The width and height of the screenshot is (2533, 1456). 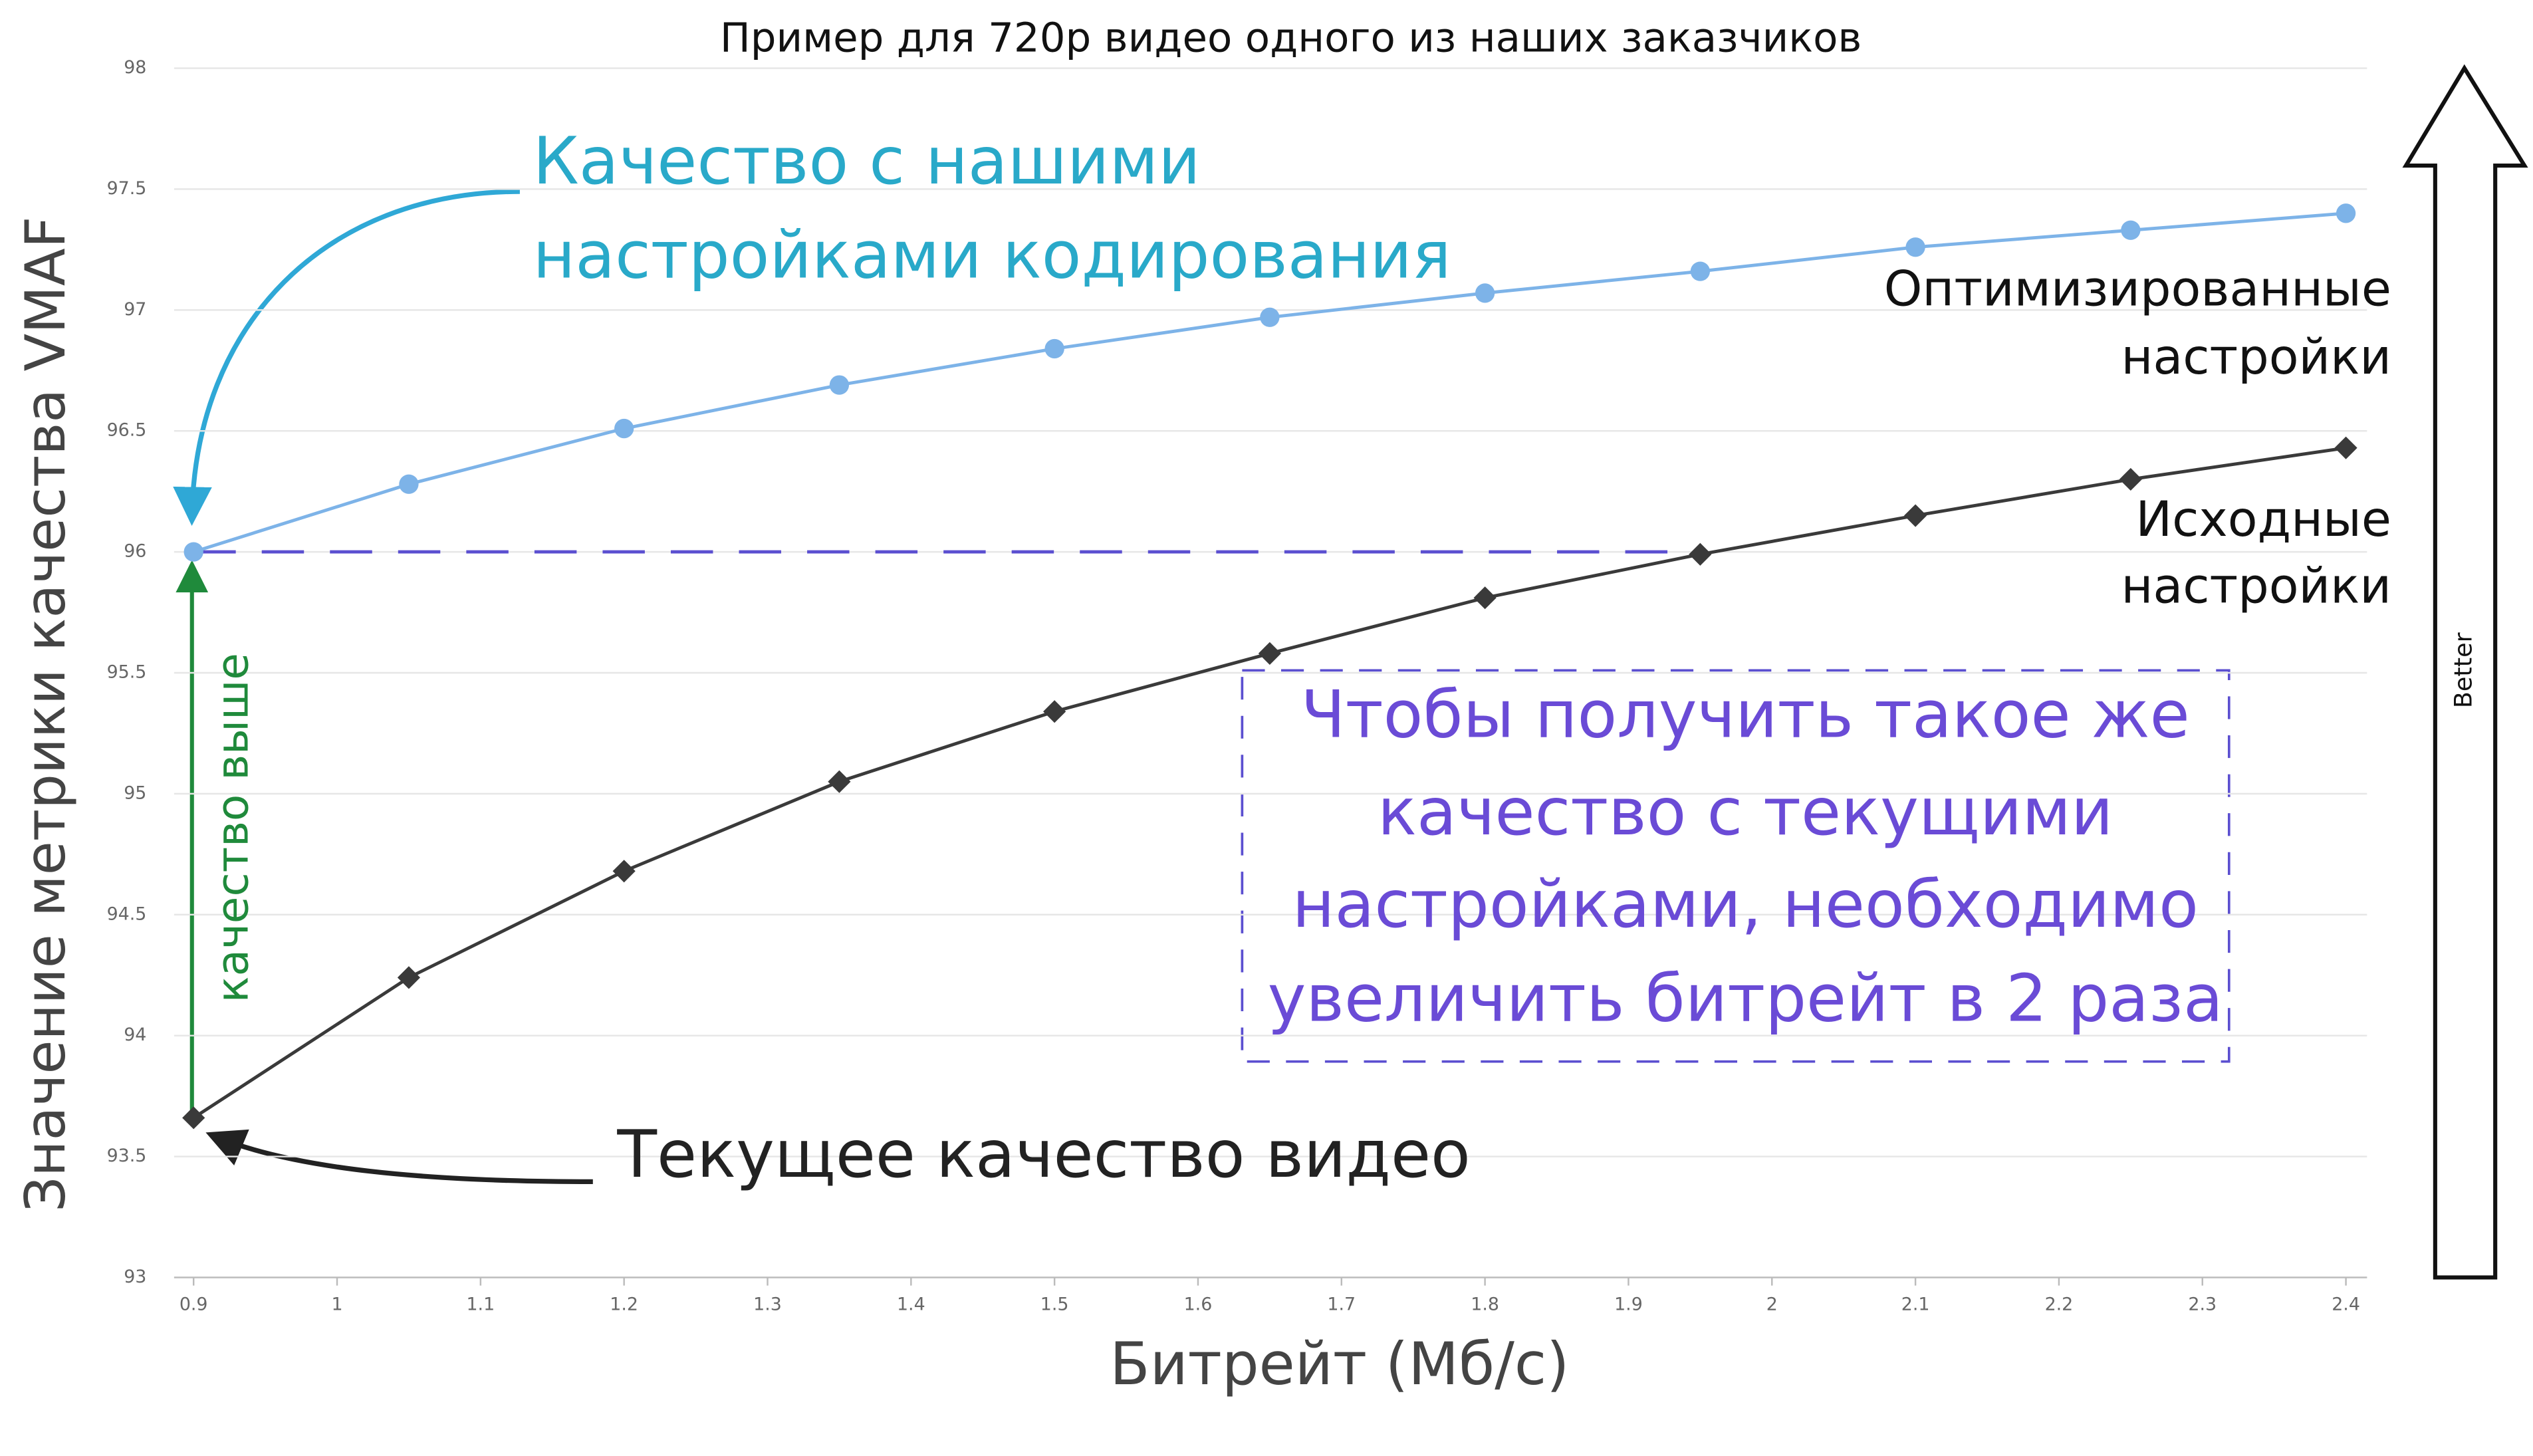 What do you see at coordinates (1341, 1304) in the screenshot?
I see `x-tick-label: 1.7` at bounding box center [1341, 1304].